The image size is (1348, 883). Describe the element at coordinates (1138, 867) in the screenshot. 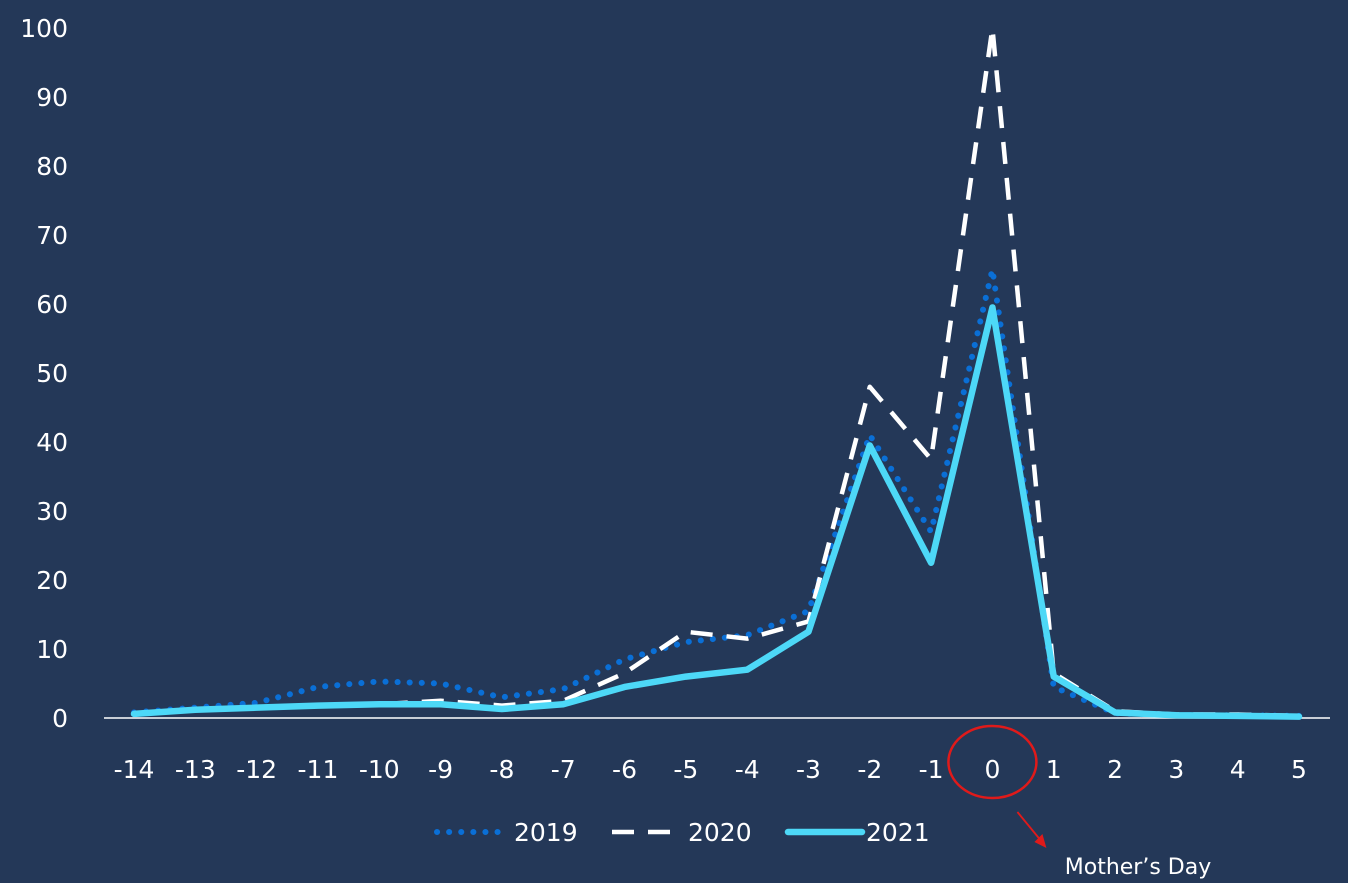

I see `annotation-label: Mother’s Day` at that location.